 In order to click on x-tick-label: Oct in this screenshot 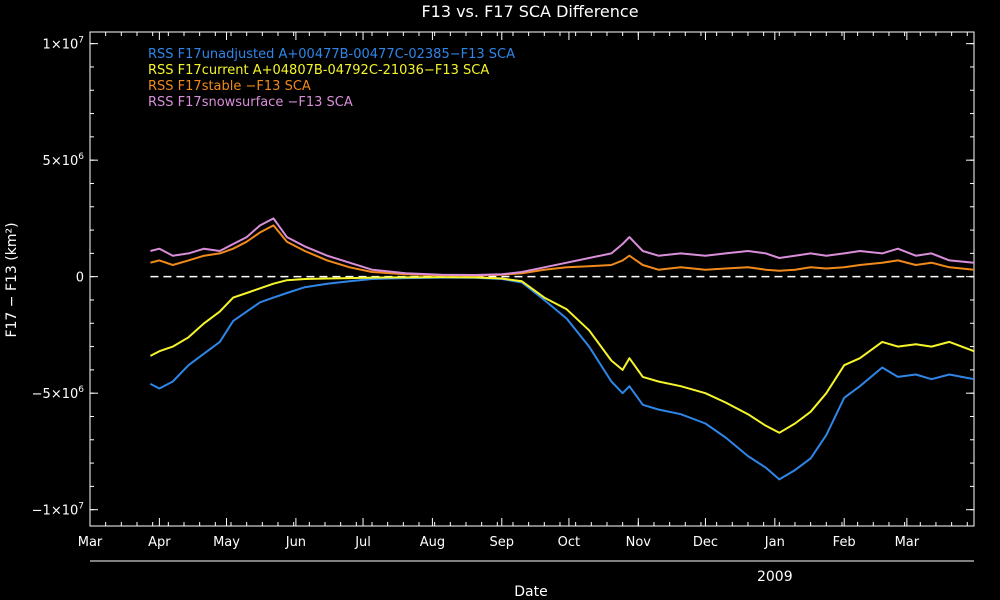, I will do `click(569, 542)`.